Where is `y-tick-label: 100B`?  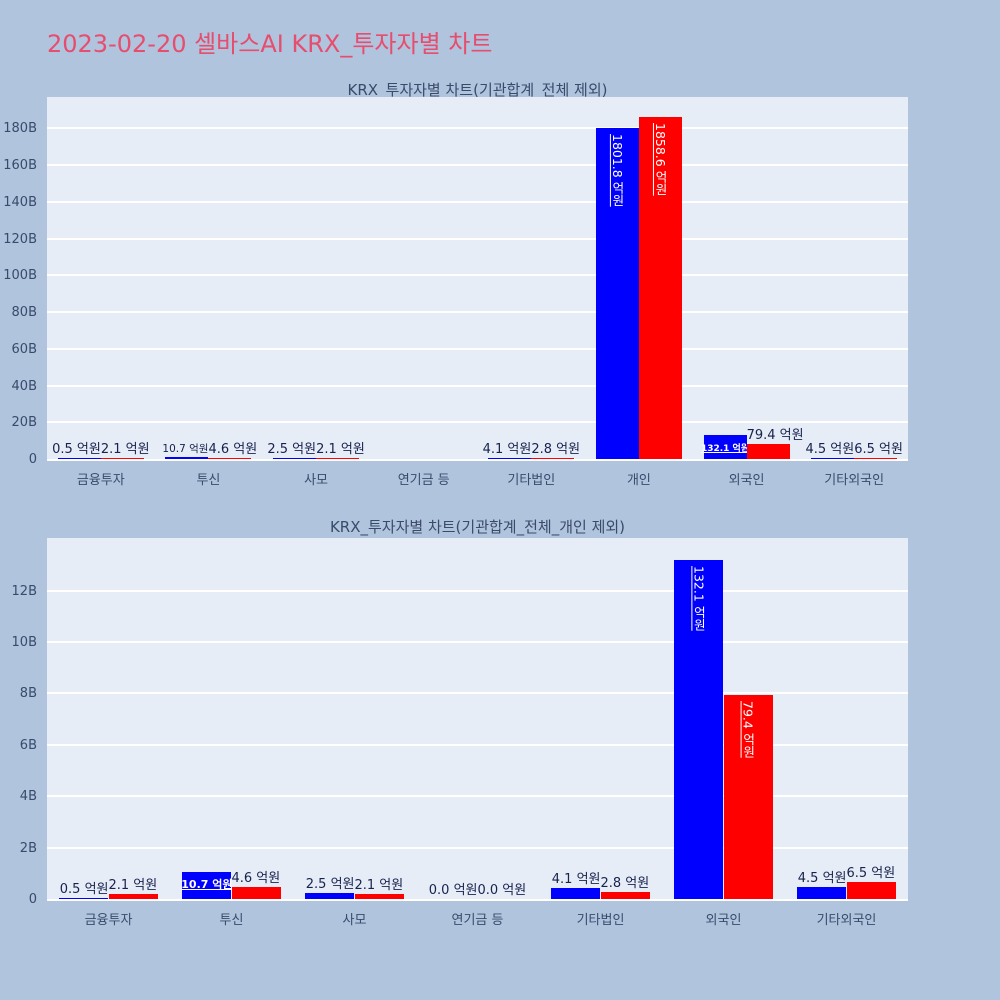 y-tick-label: 100B is located at coordinates (20, 276).